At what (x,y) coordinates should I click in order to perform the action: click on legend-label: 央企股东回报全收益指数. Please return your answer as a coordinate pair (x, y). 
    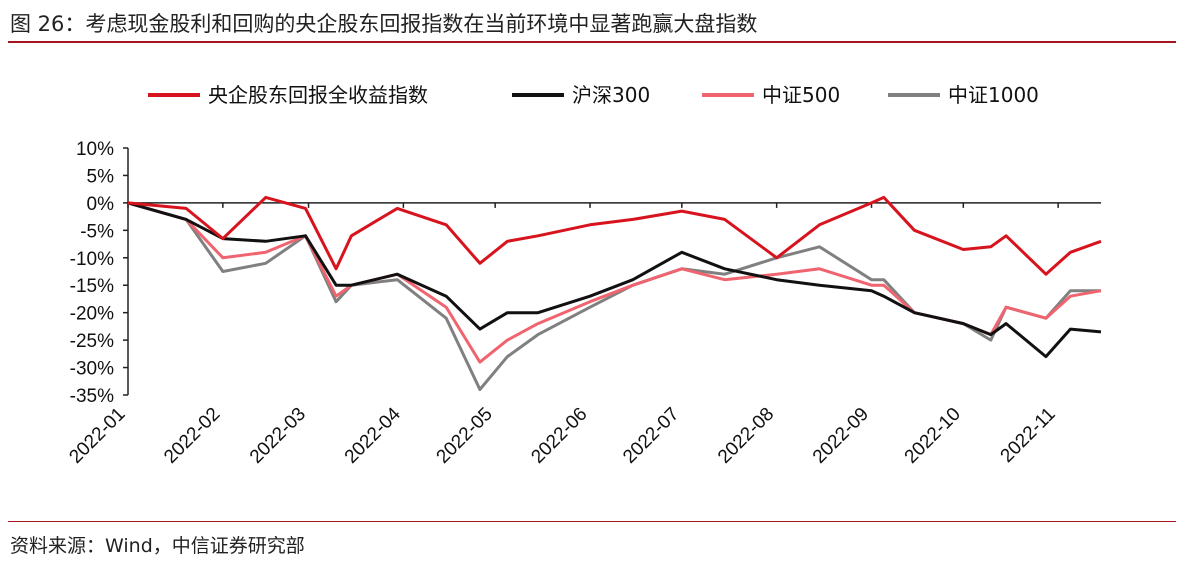
    Looking at the image, I should click on (318, 95).